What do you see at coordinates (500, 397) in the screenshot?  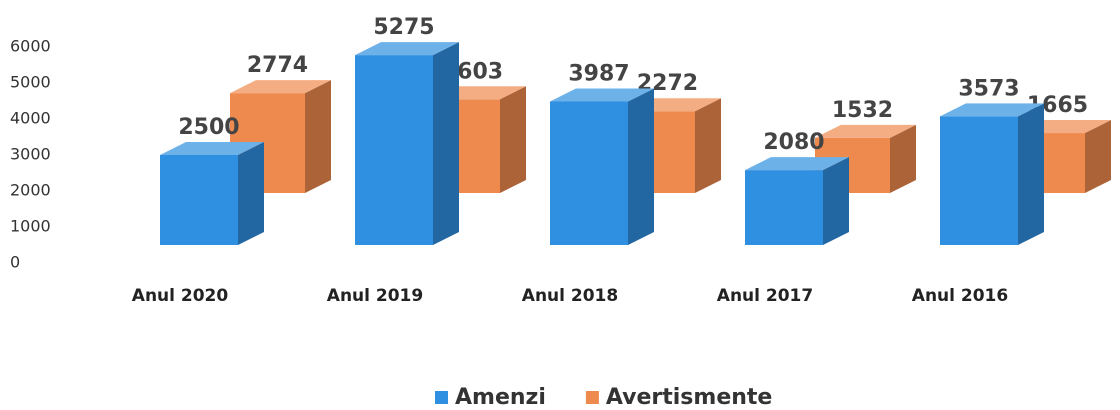 I see `legend-label: Amenzi` at bounding box center [500, 397].